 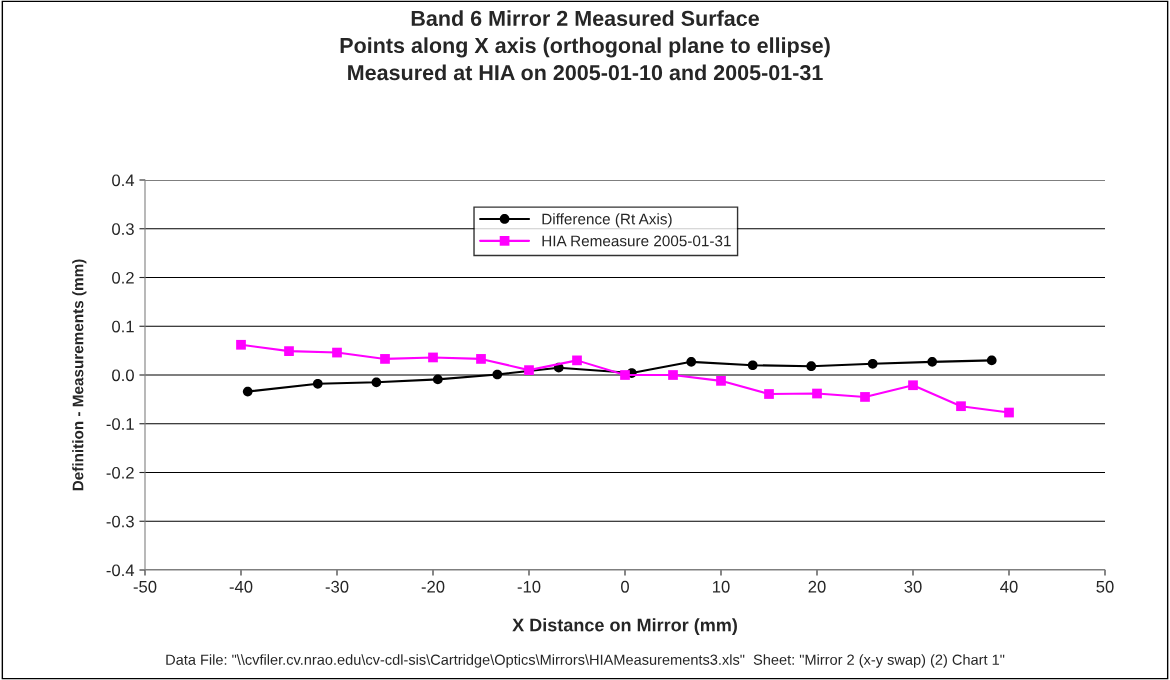 I want to click on y-tick-label: 0.0, so click(x=123, y=375).